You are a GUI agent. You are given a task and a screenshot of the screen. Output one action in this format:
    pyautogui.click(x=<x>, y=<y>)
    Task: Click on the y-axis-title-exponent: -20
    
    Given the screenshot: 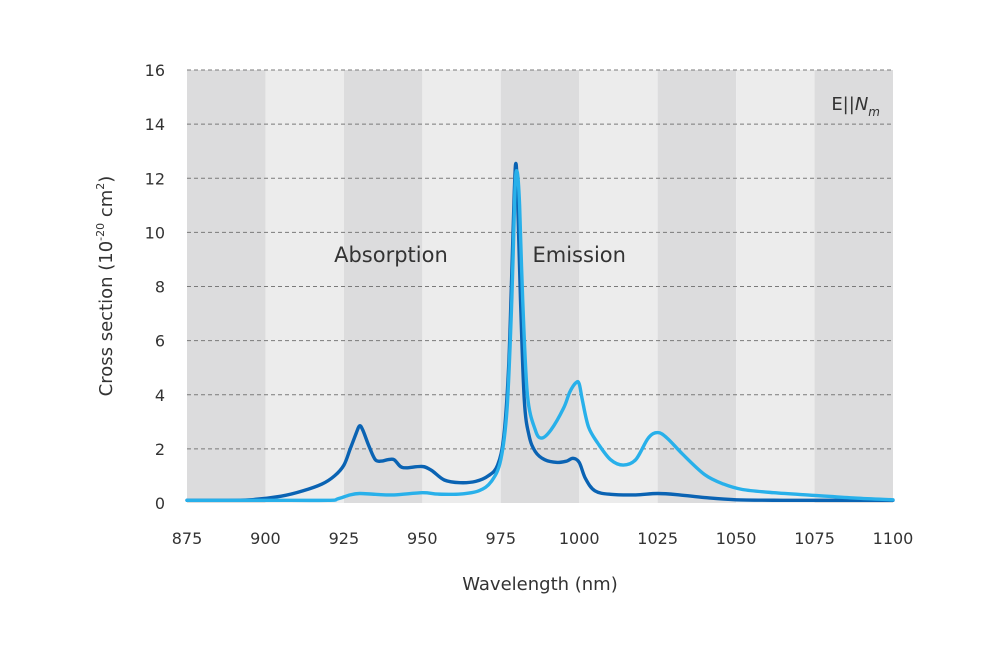 What is the action you would take?
    pyautogui.click(x=100, y=232)
    